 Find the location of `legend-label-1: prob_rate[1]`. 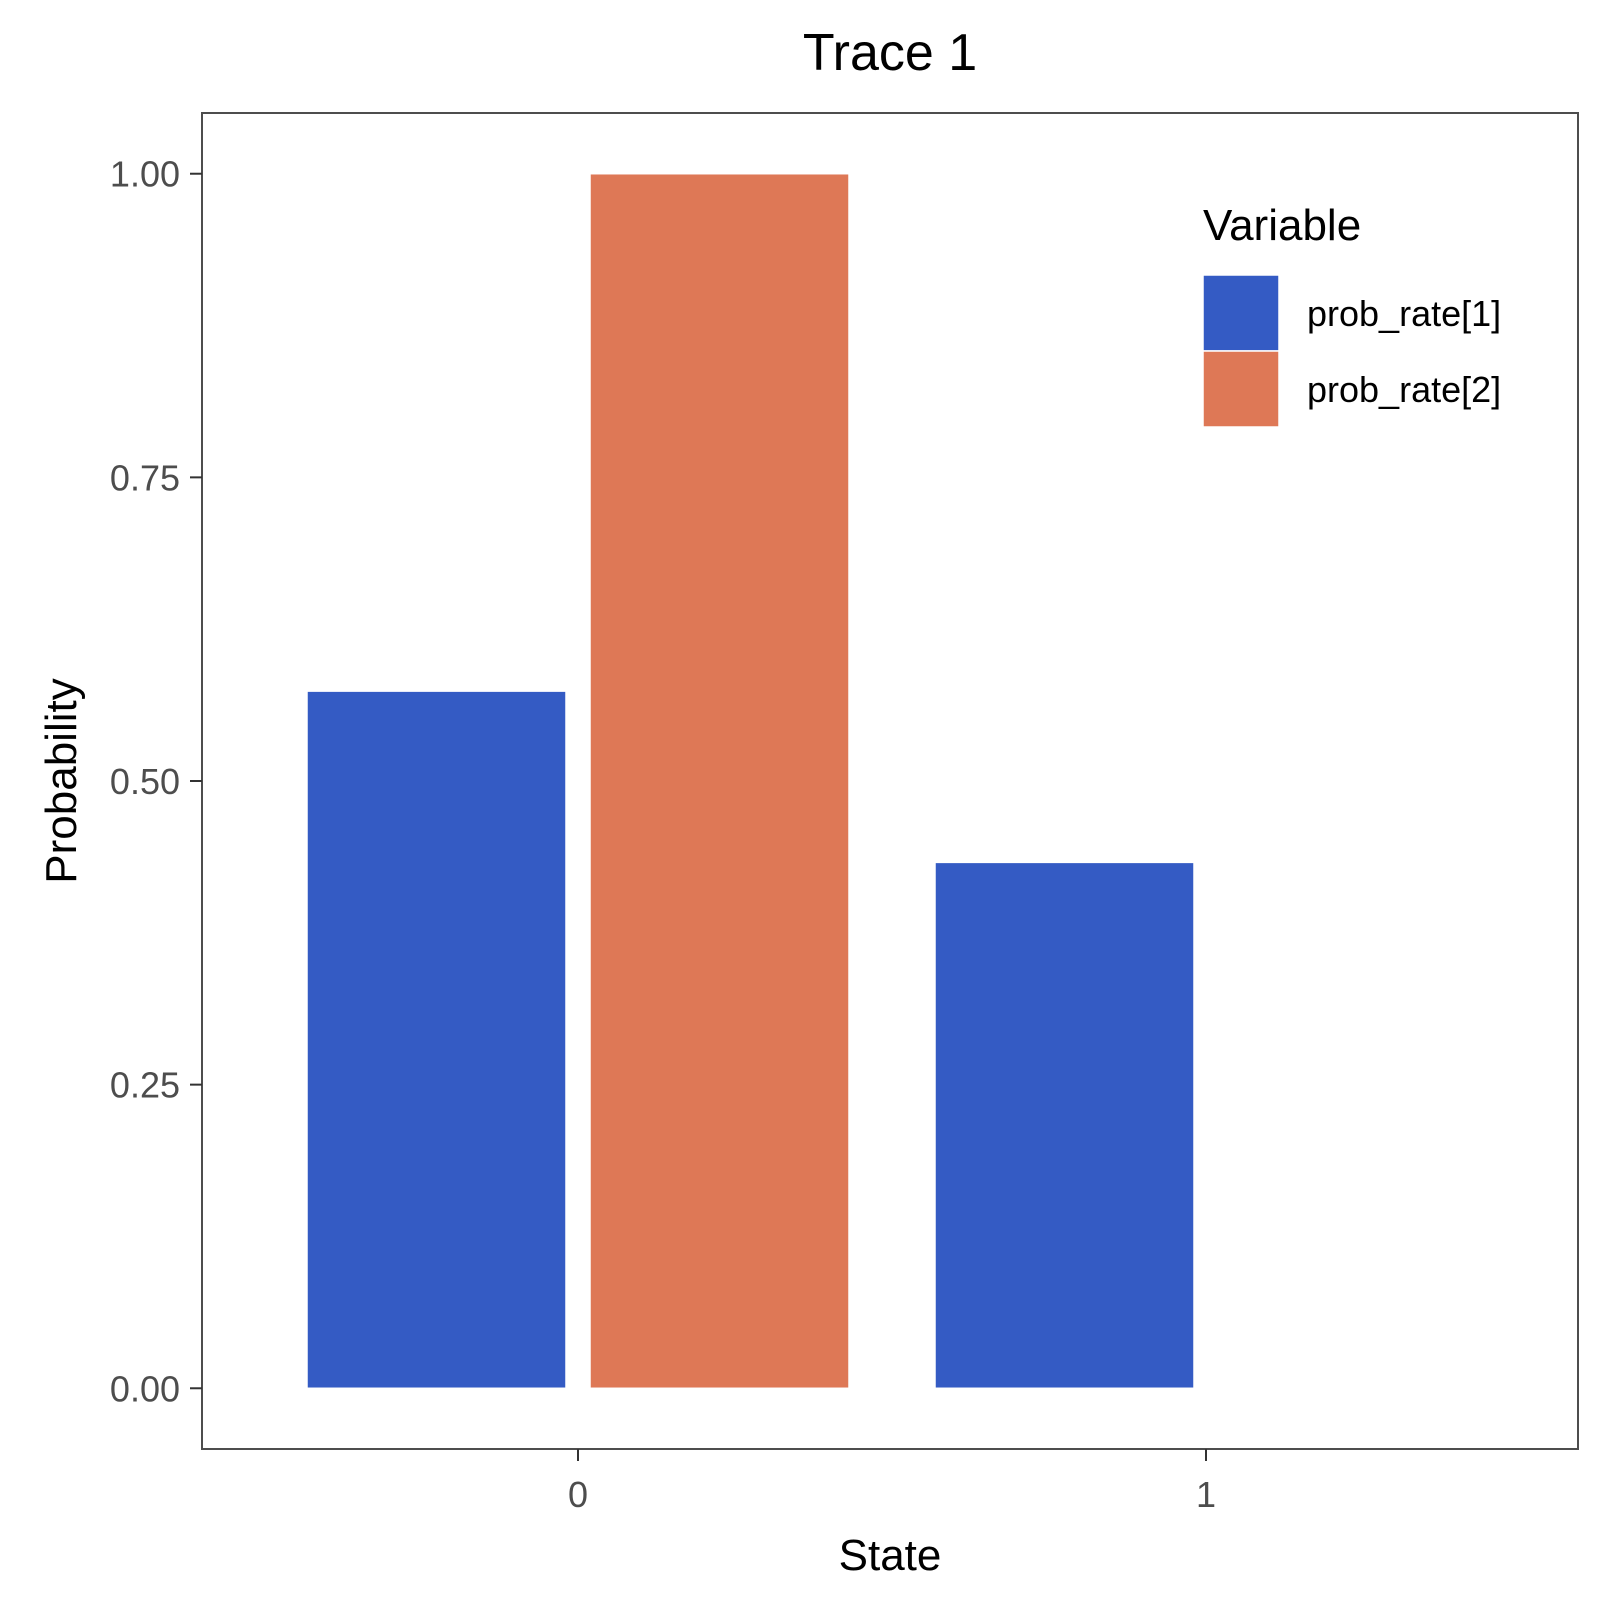

legend-label-1: prob_rate[1] is located at coordinates (1404, 313).